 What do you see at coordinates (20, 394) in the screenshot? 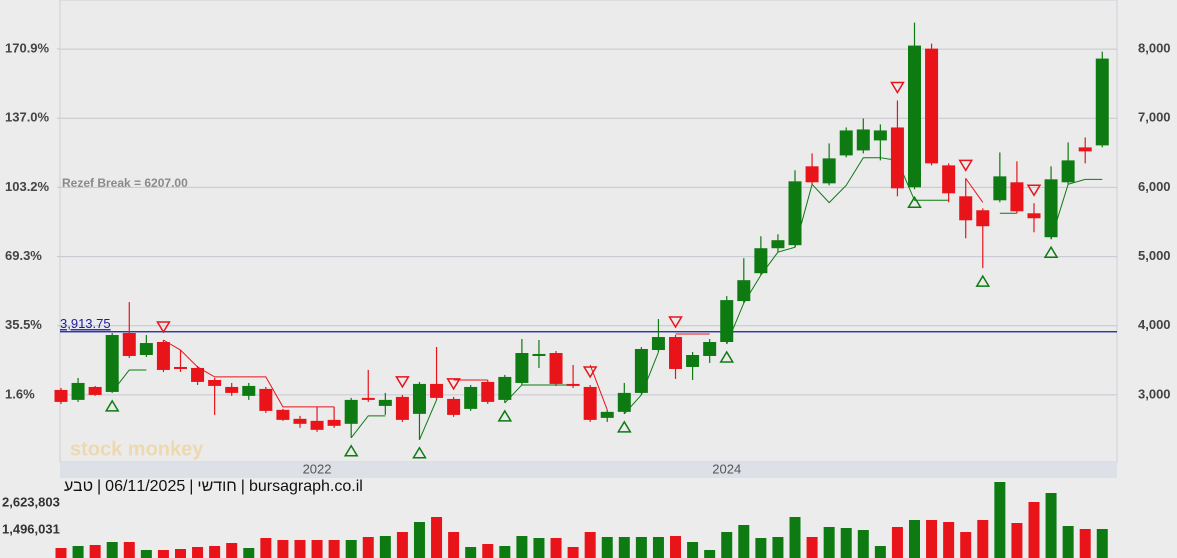
I see `y2-tick-label: 1.6%` at bounding box center [20, 394].